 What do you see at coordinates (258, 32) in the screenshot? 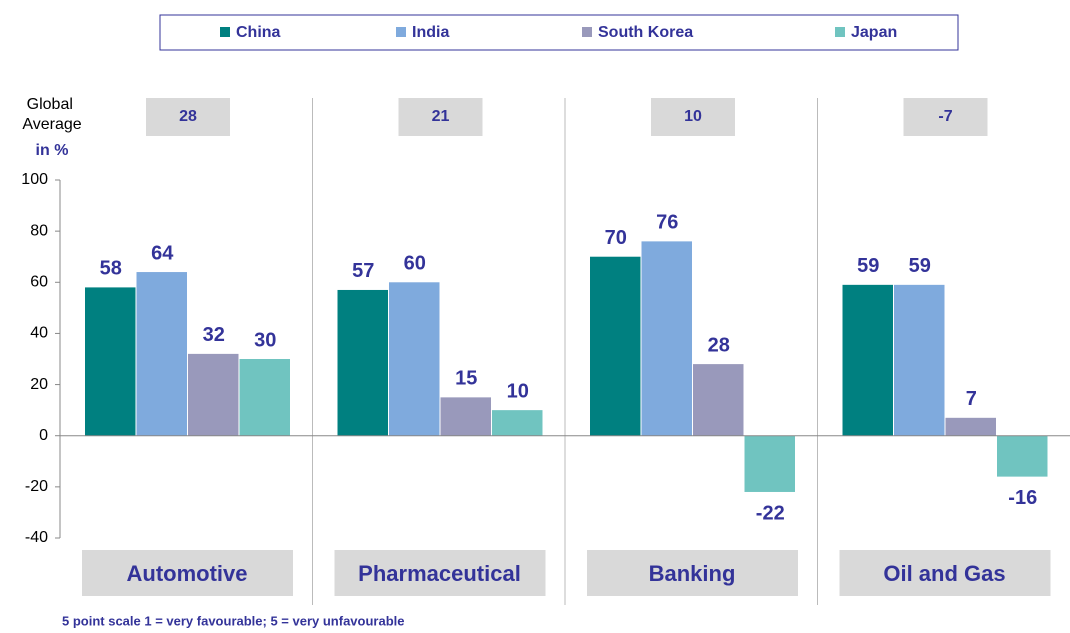
I see `legend-label: China` at bounding box center [258, 32].